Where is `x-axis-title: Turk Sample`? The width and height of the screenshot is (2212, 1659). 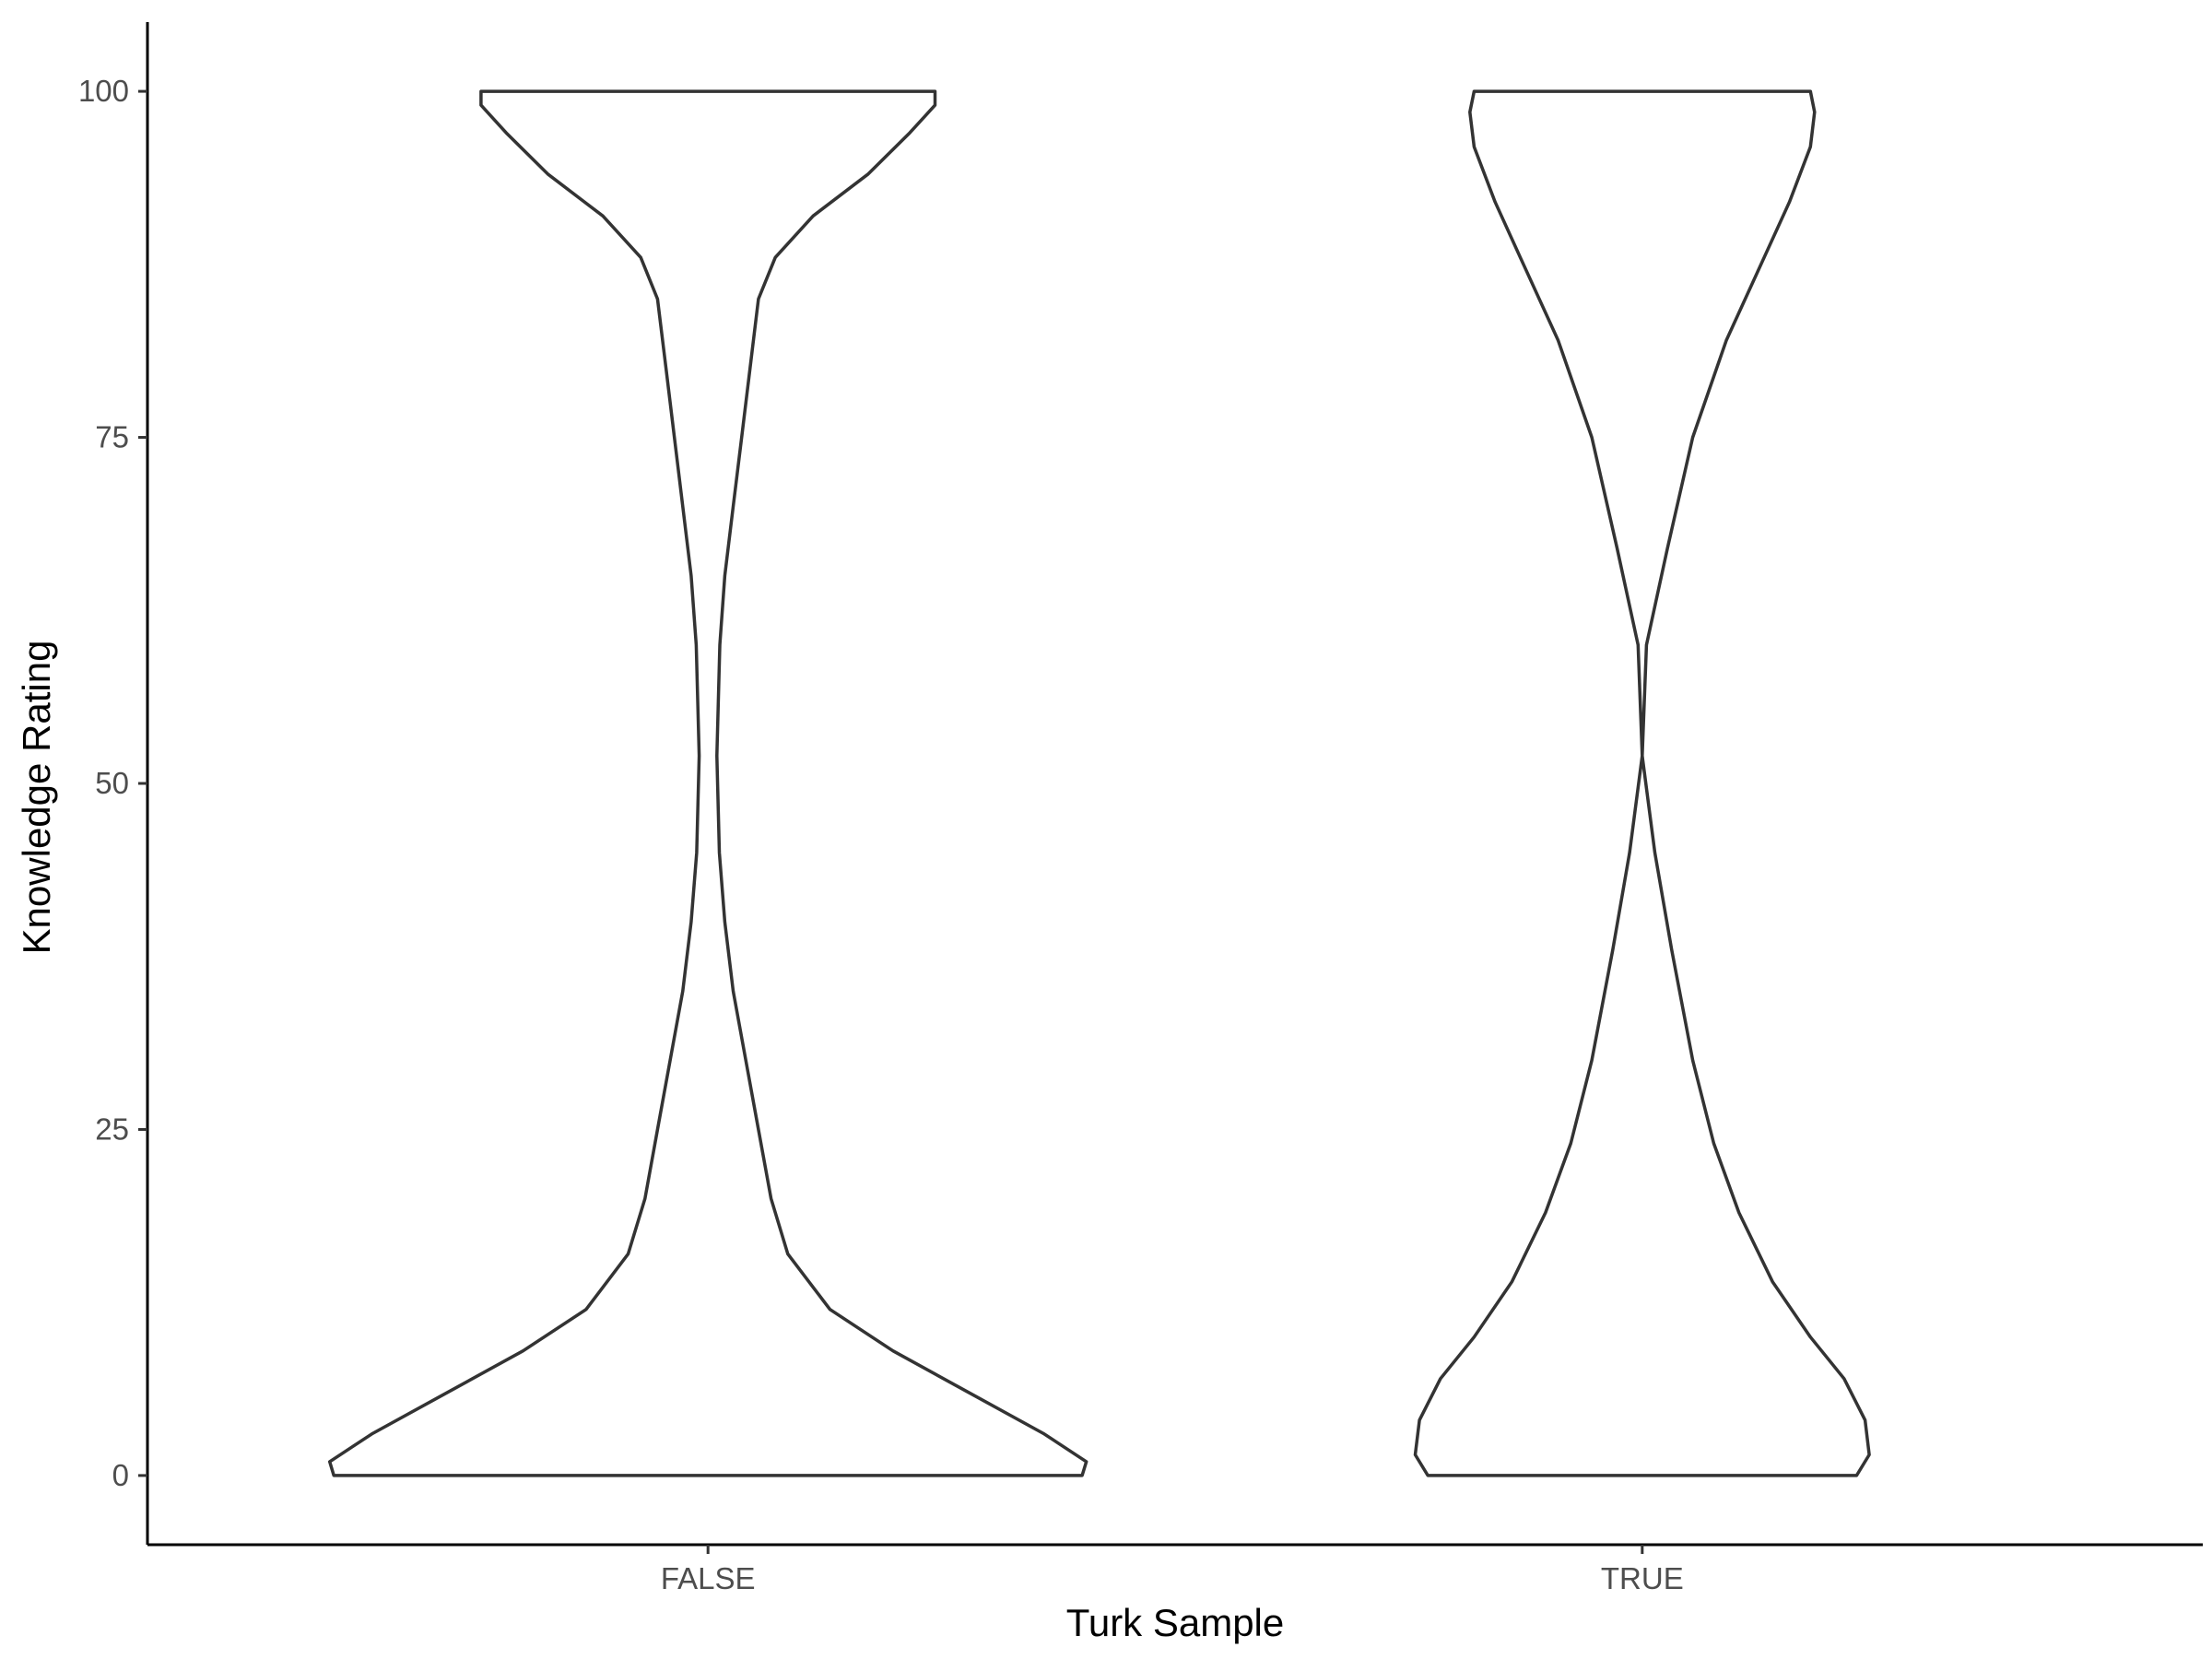
x-axis-title: Turk Sample is located at coordinates (1175, 1622).